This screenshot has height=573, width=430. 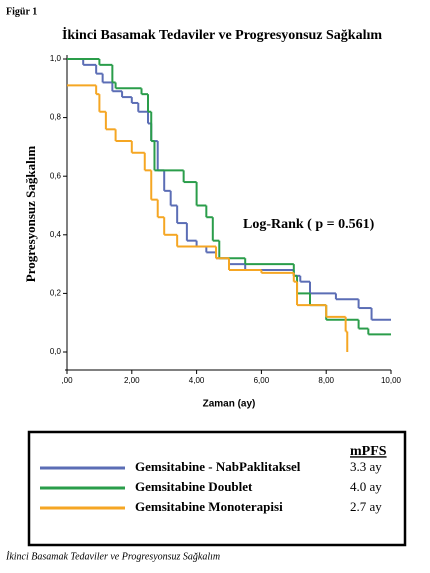 What do you see at coordinates (56, 117) in the screenshot?
I see `y-tick-label: 0,8` at bounding box center [56, 117].